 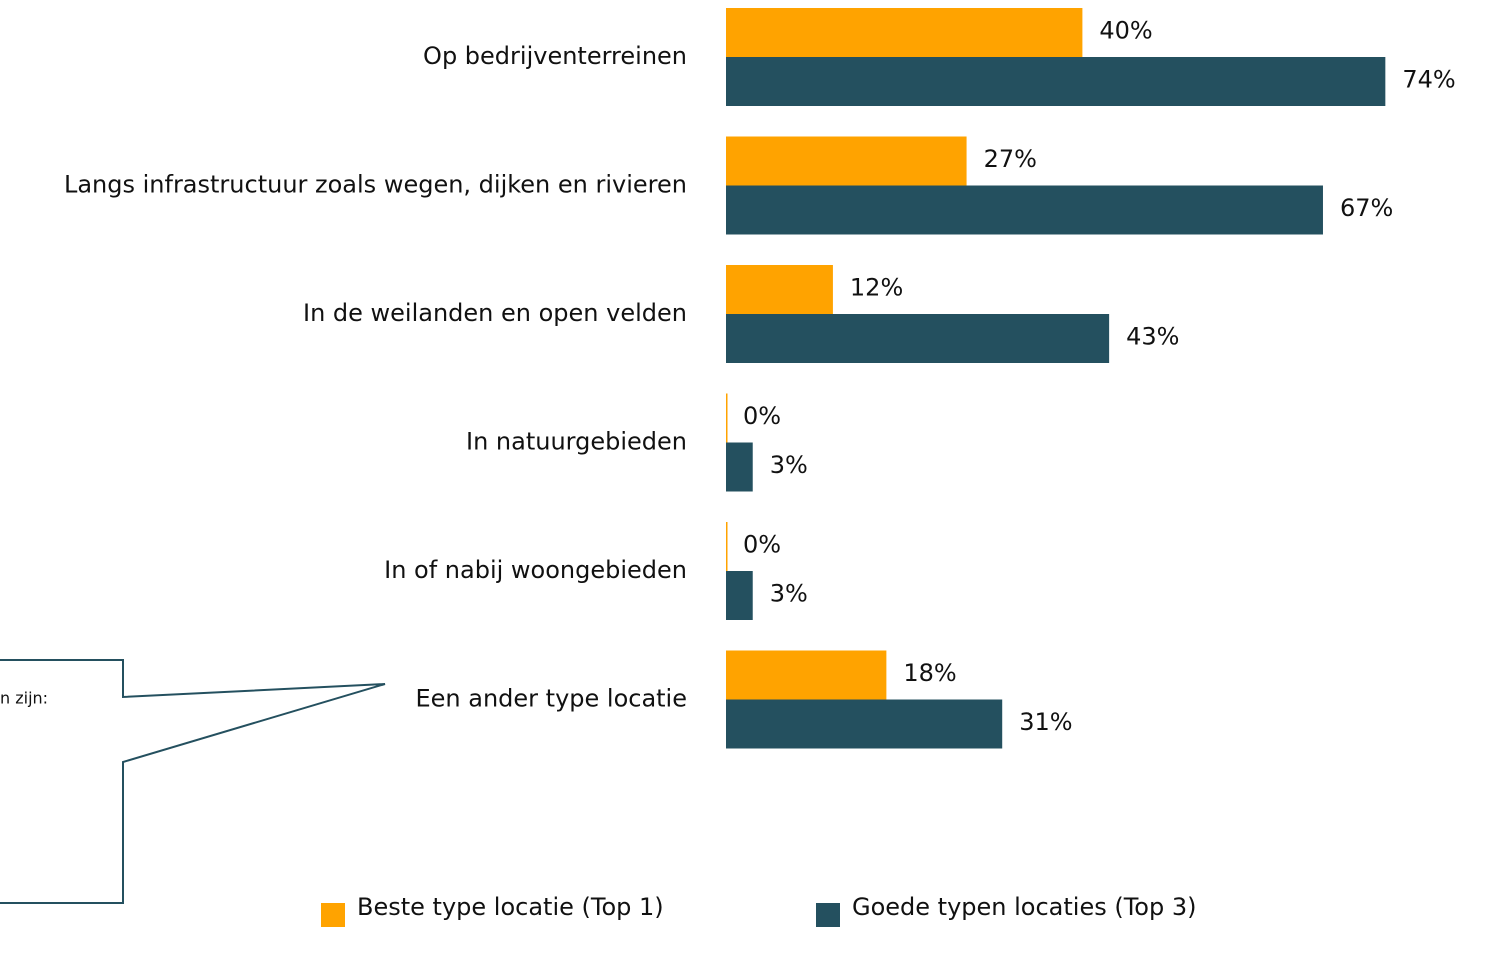 What do you see at coordinates (929, 673) in the screenshot?
I see `value-label: 18%` at bounding box center [929, 673].